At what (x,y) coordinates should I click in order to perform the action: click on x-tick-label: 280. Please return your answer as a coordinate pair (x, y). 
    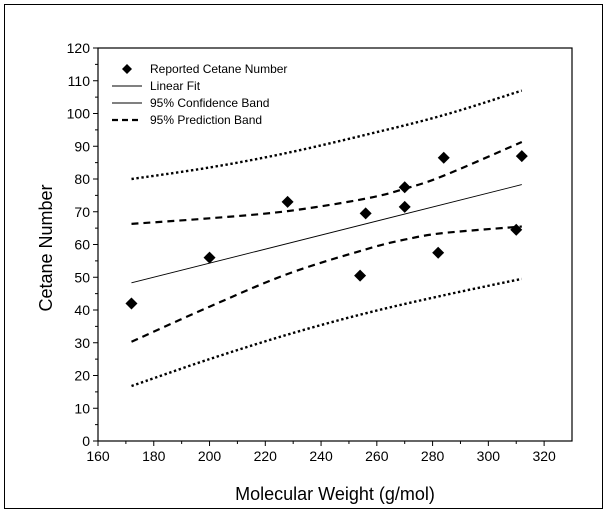
    Looking at the image, I should click on (433, 456).